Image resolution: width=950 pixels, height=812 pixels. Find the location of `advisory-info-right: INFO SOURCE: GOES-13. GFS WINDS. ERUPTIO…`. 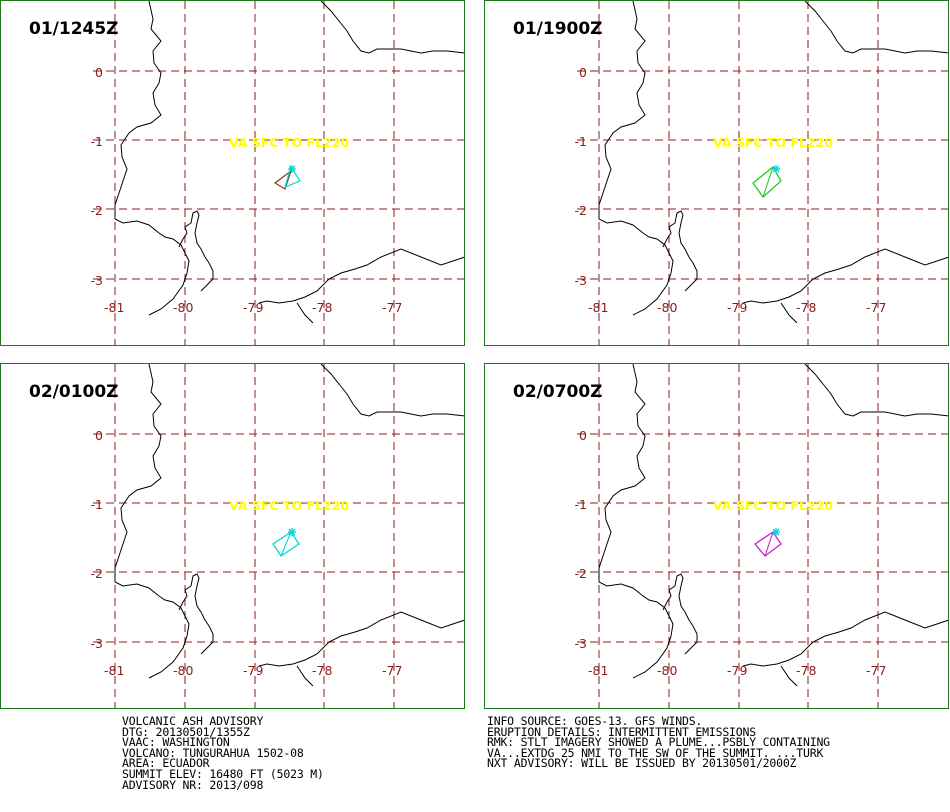

advisory-info-right: INFO SOURCE: GOES-13. GFS WINDS. ERUPTIO… is located at coordinates (658, 742).